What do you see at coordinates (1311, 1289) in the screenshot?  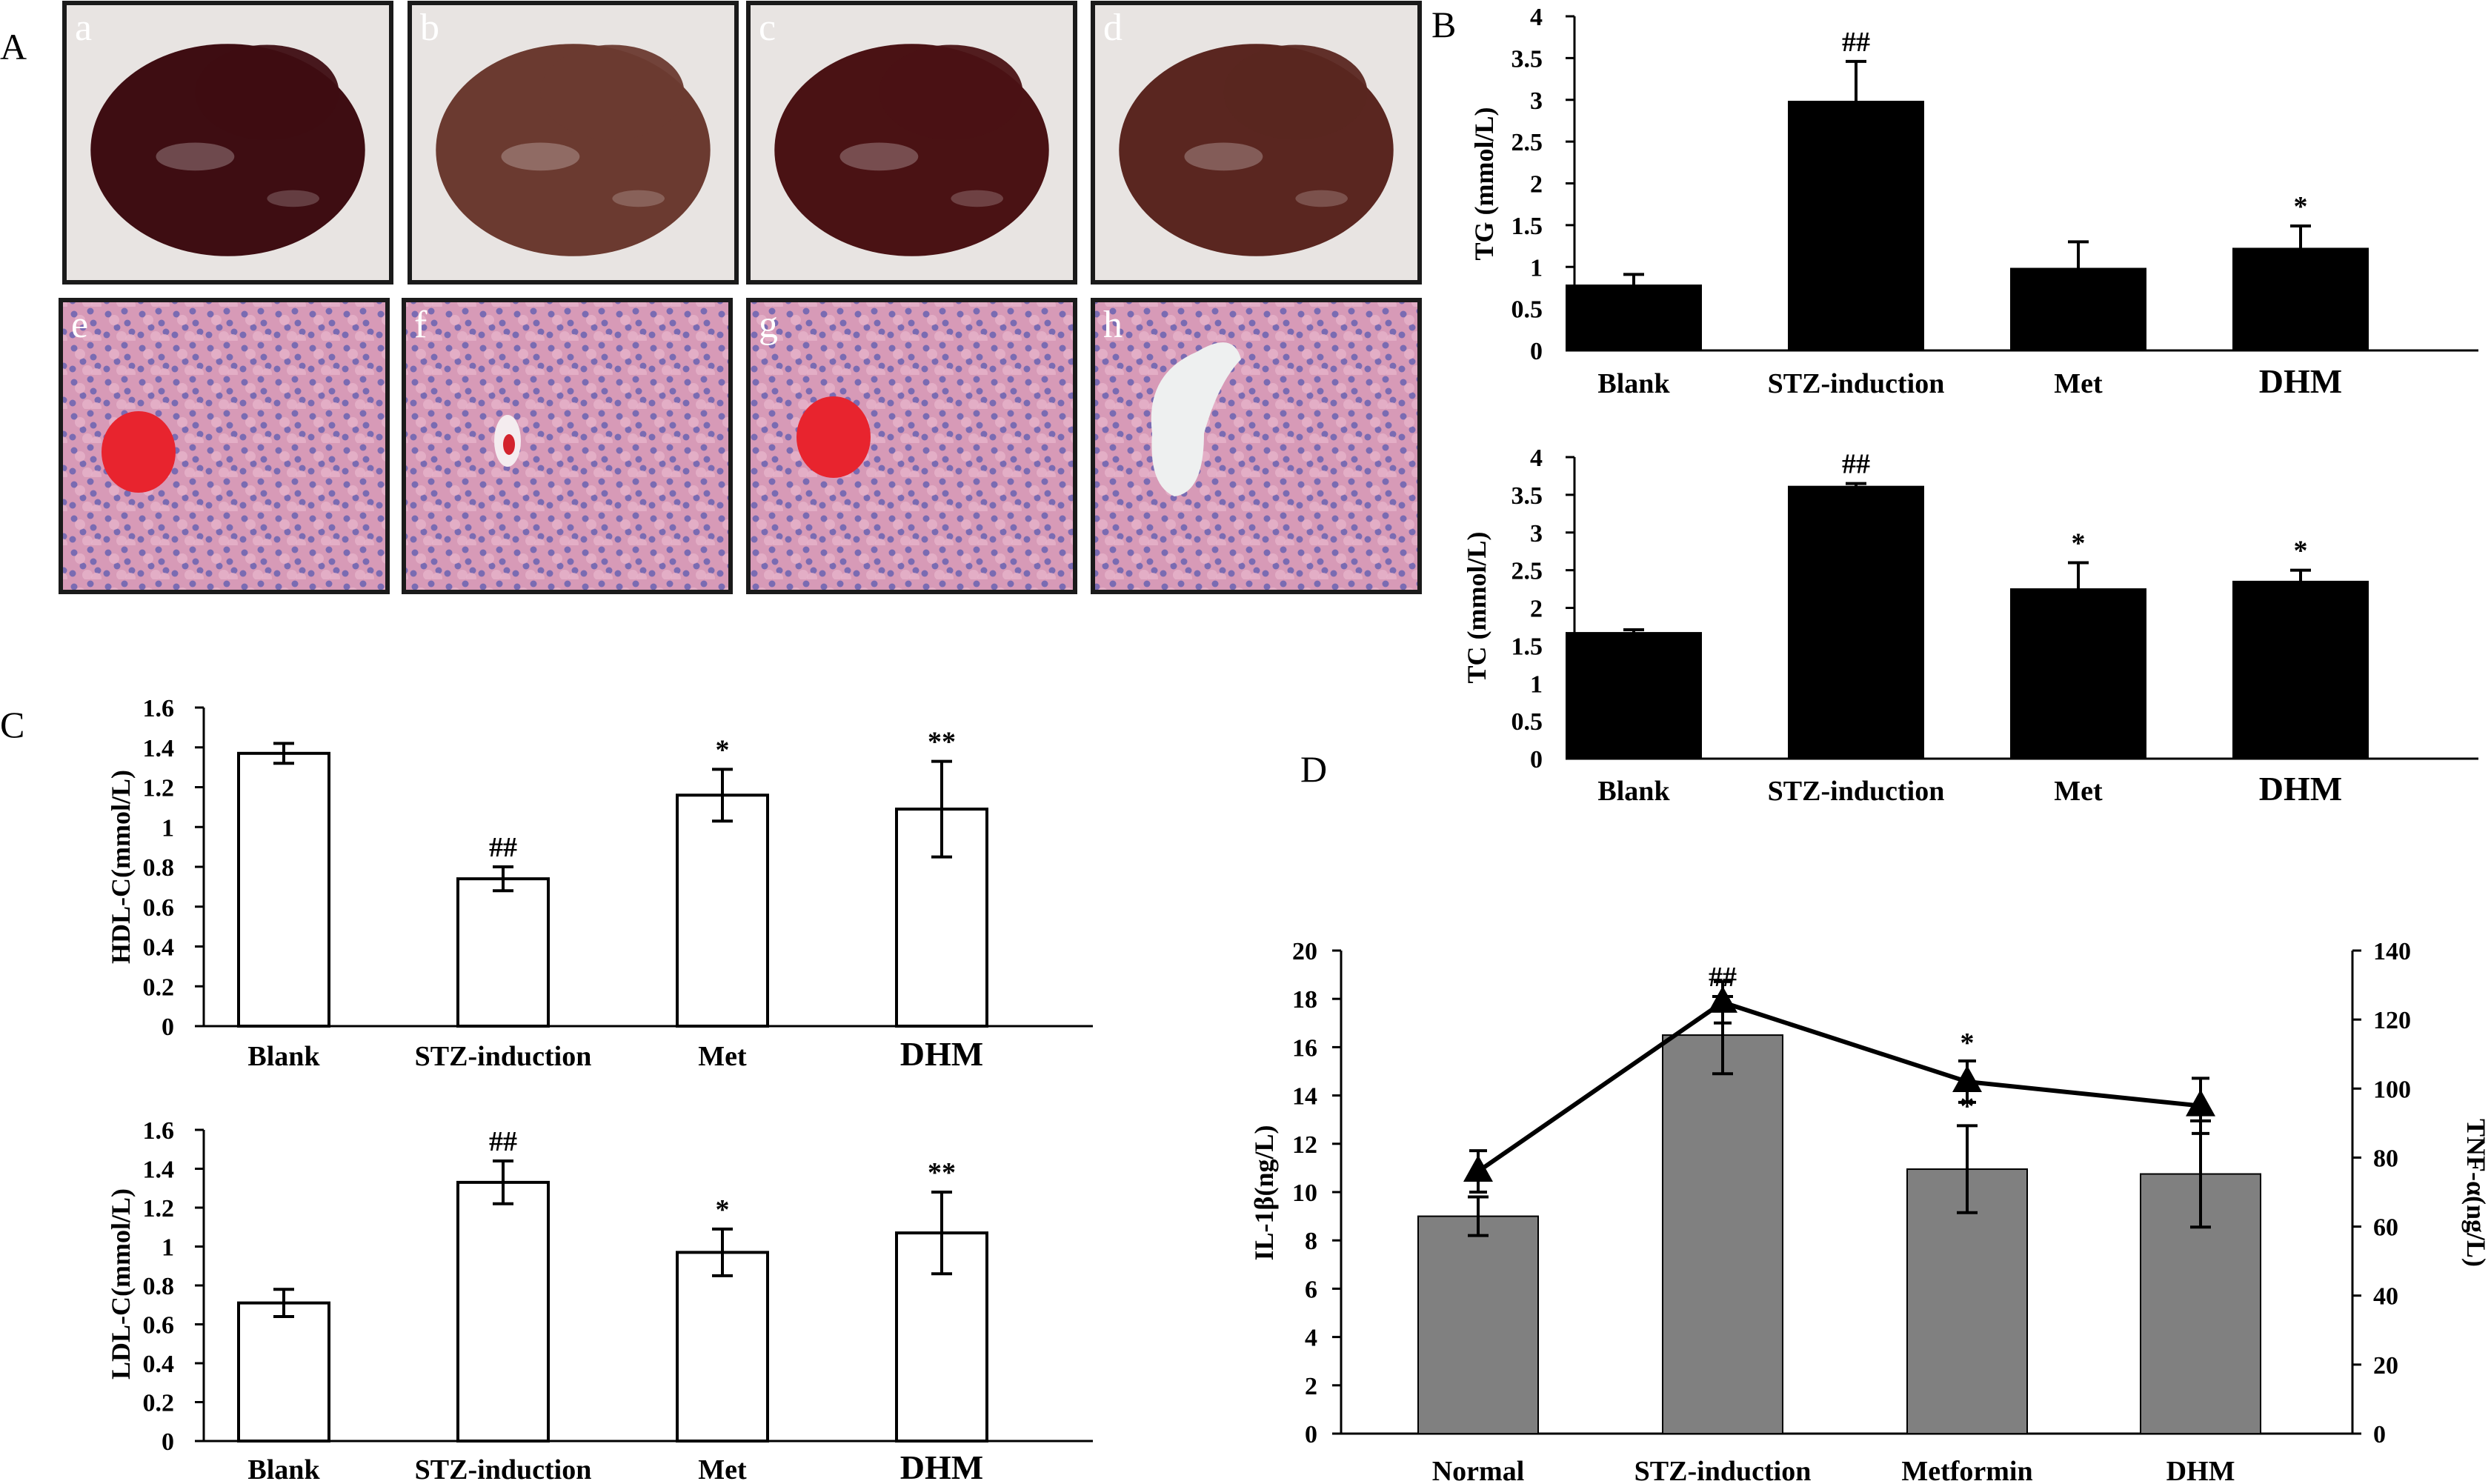 I see `y-tick-label: 6` at bounding box center [1311, 1289].